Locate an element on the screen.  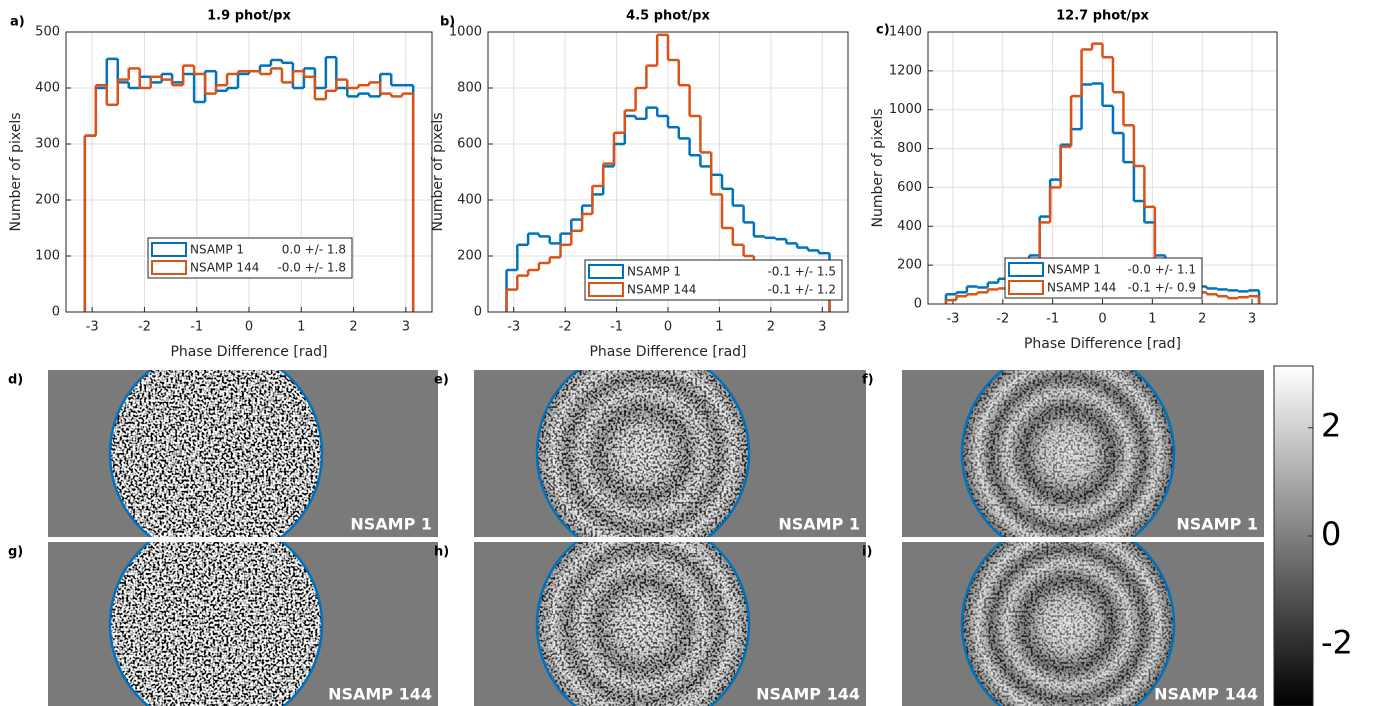
colorbar-tick-label: 0 is located at coordinates (1331, 534).